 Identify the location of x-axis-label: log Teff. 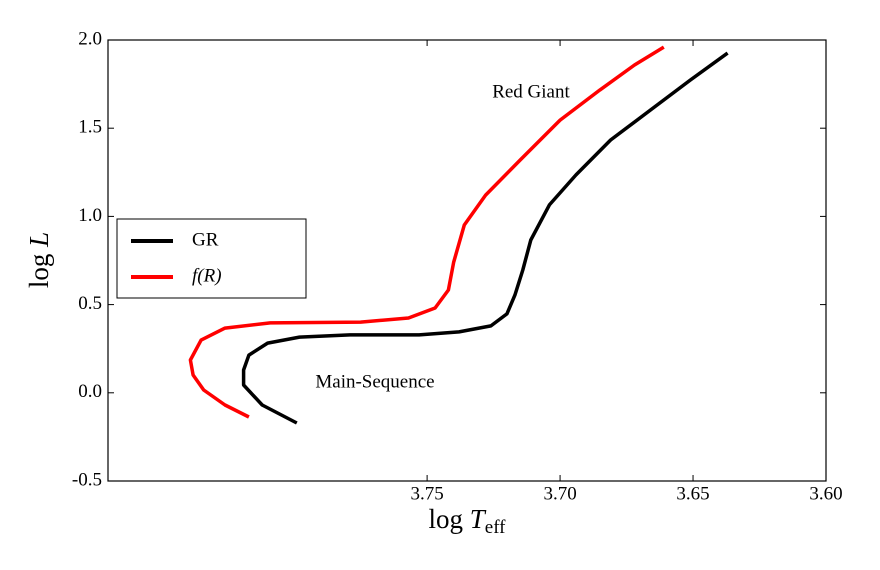
(467, 521).